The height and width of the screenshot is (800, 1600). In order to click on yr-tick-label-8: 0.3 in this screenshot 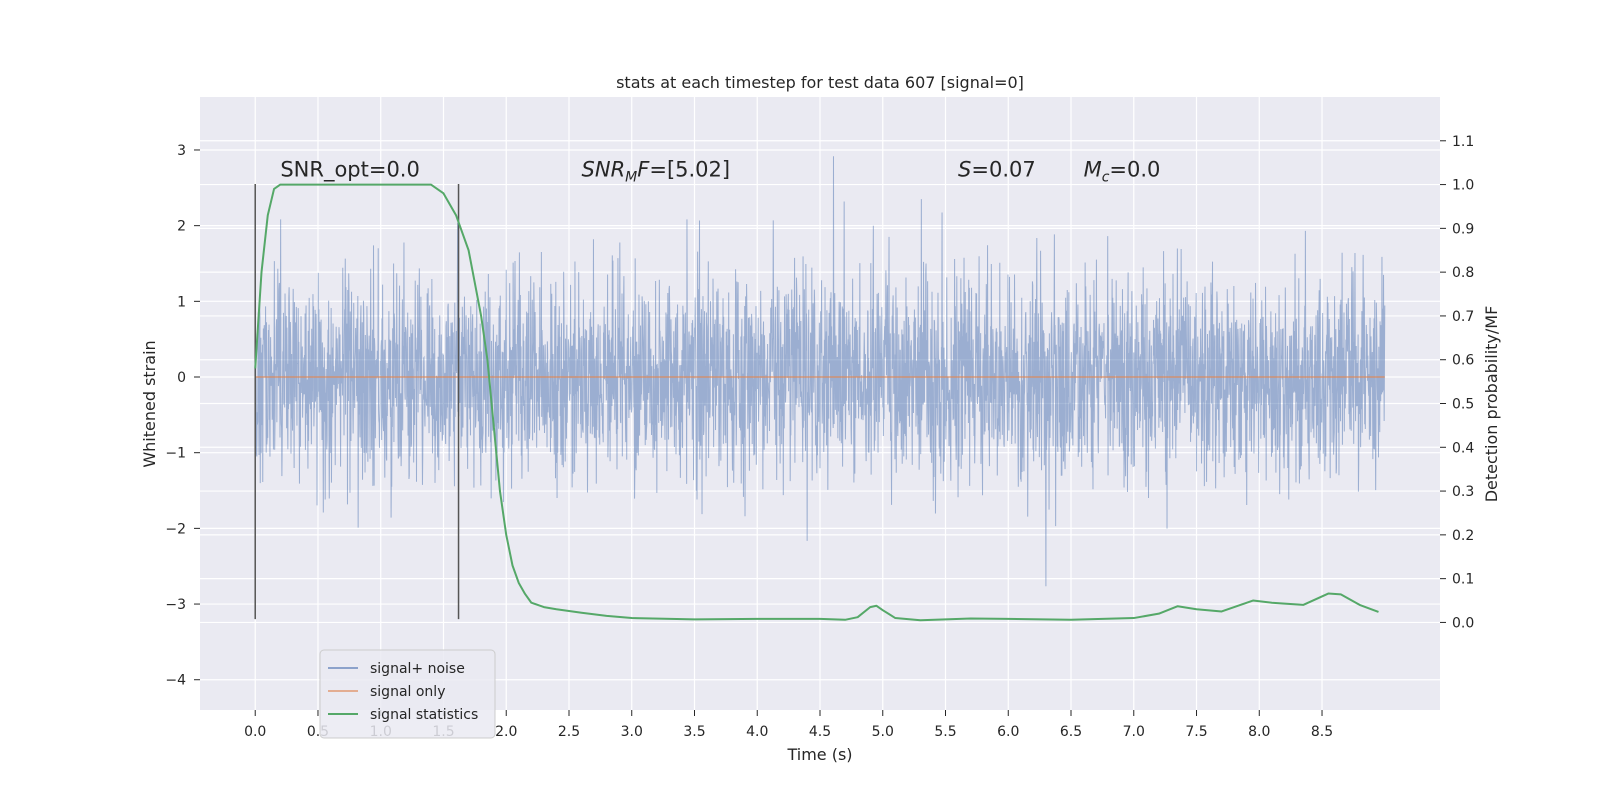, I will do `click(1463, 492)`.